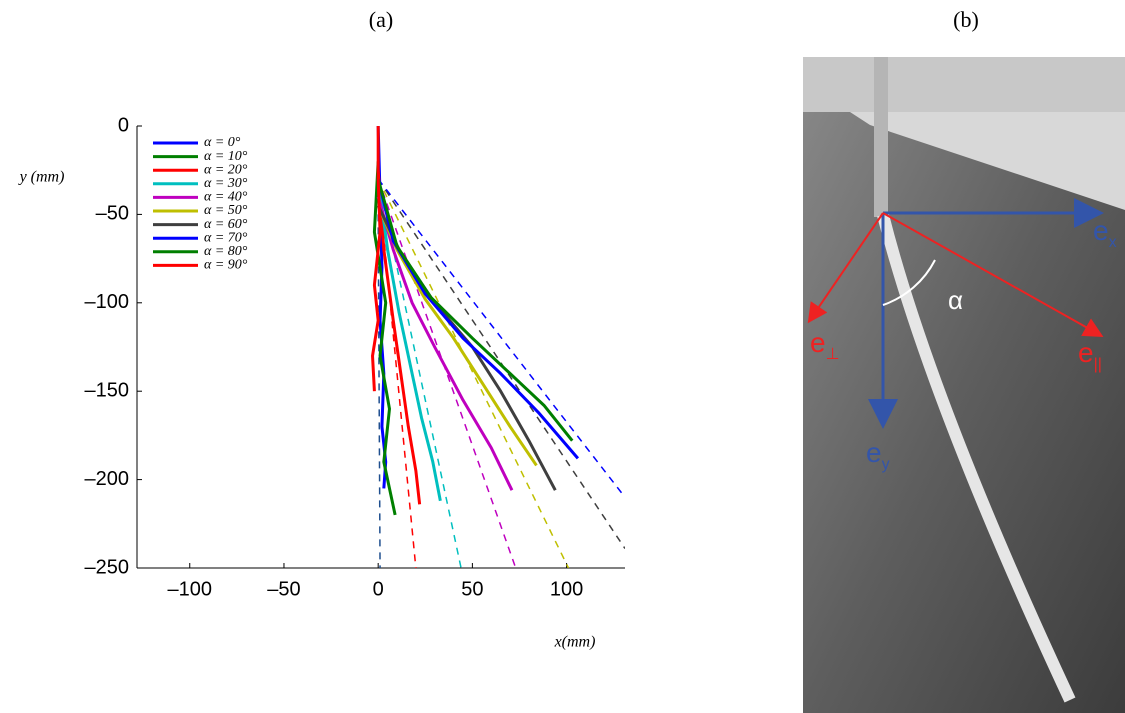 This screenshot has height=713, width=1125. Describe the element at coordinates (881, 137) in the screenshot. I see `needle` at that location.